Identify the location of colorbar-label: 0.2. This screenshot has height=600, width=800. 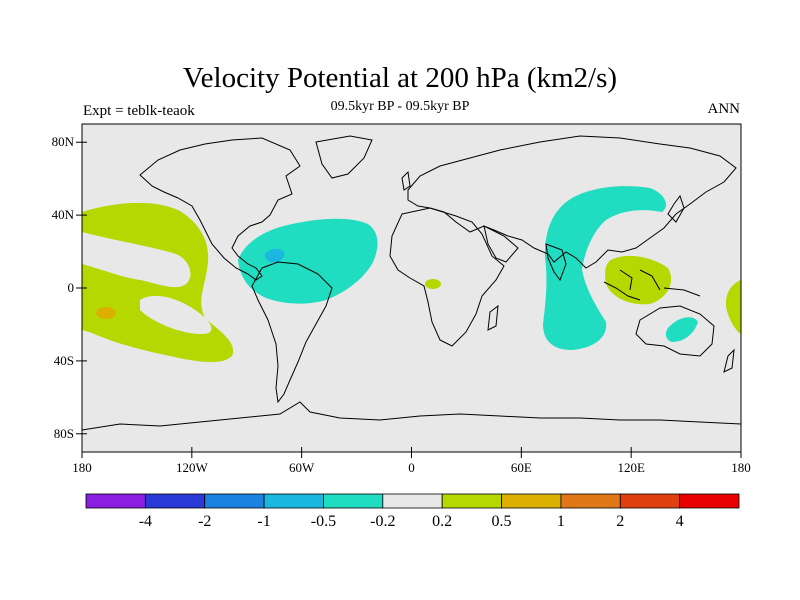
(442, 521).